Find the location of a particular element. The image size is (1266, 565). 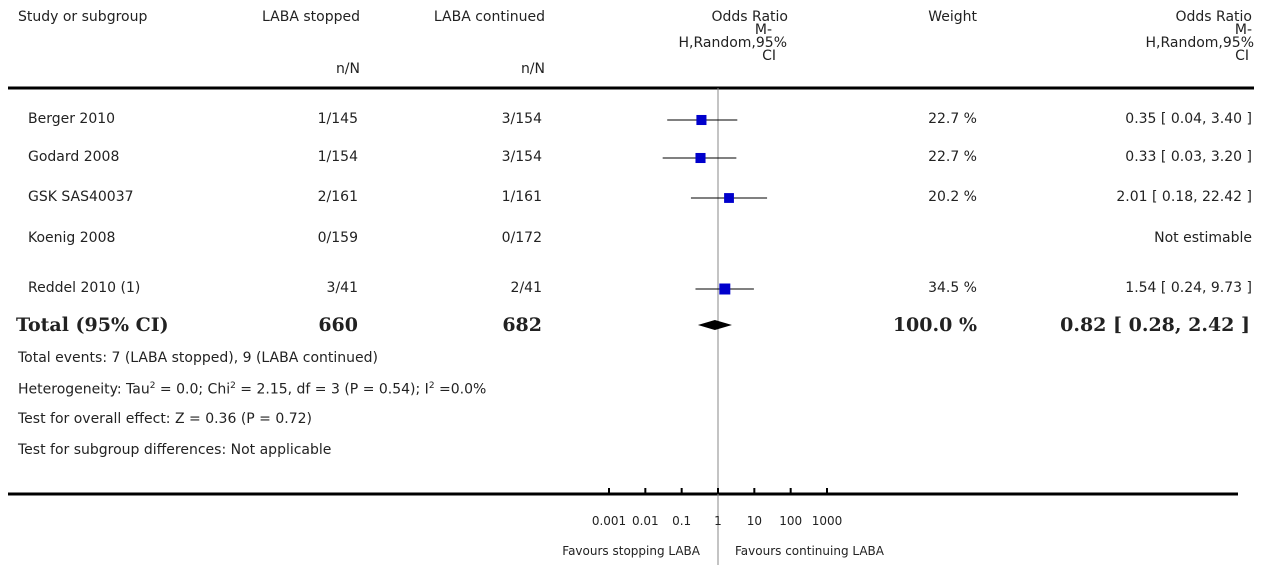

axis-tick-label: 0.1 is located at coordinates (681, 521).